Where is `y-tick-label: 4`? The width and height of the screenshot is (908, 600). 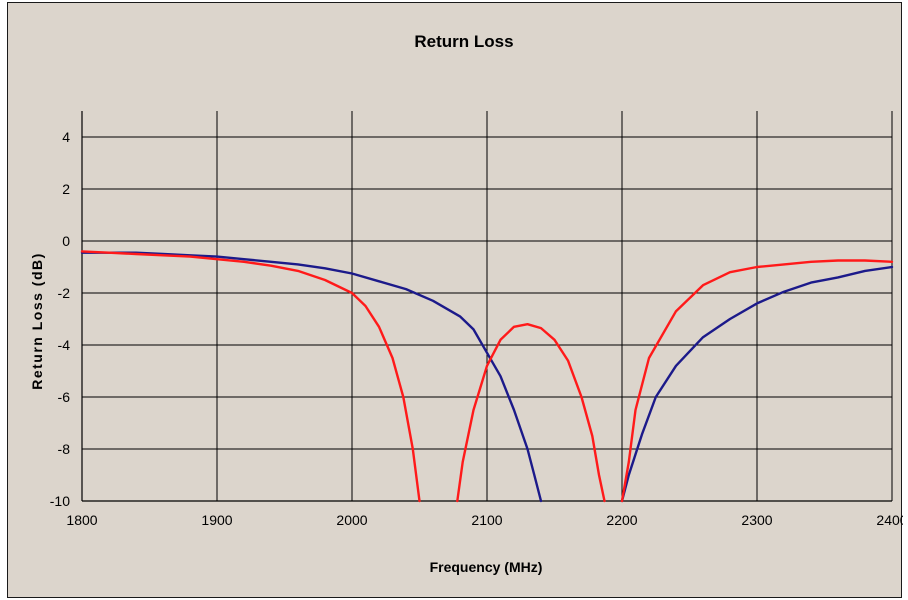 y-tick-label: 4 is located at coordinates (66, 137).